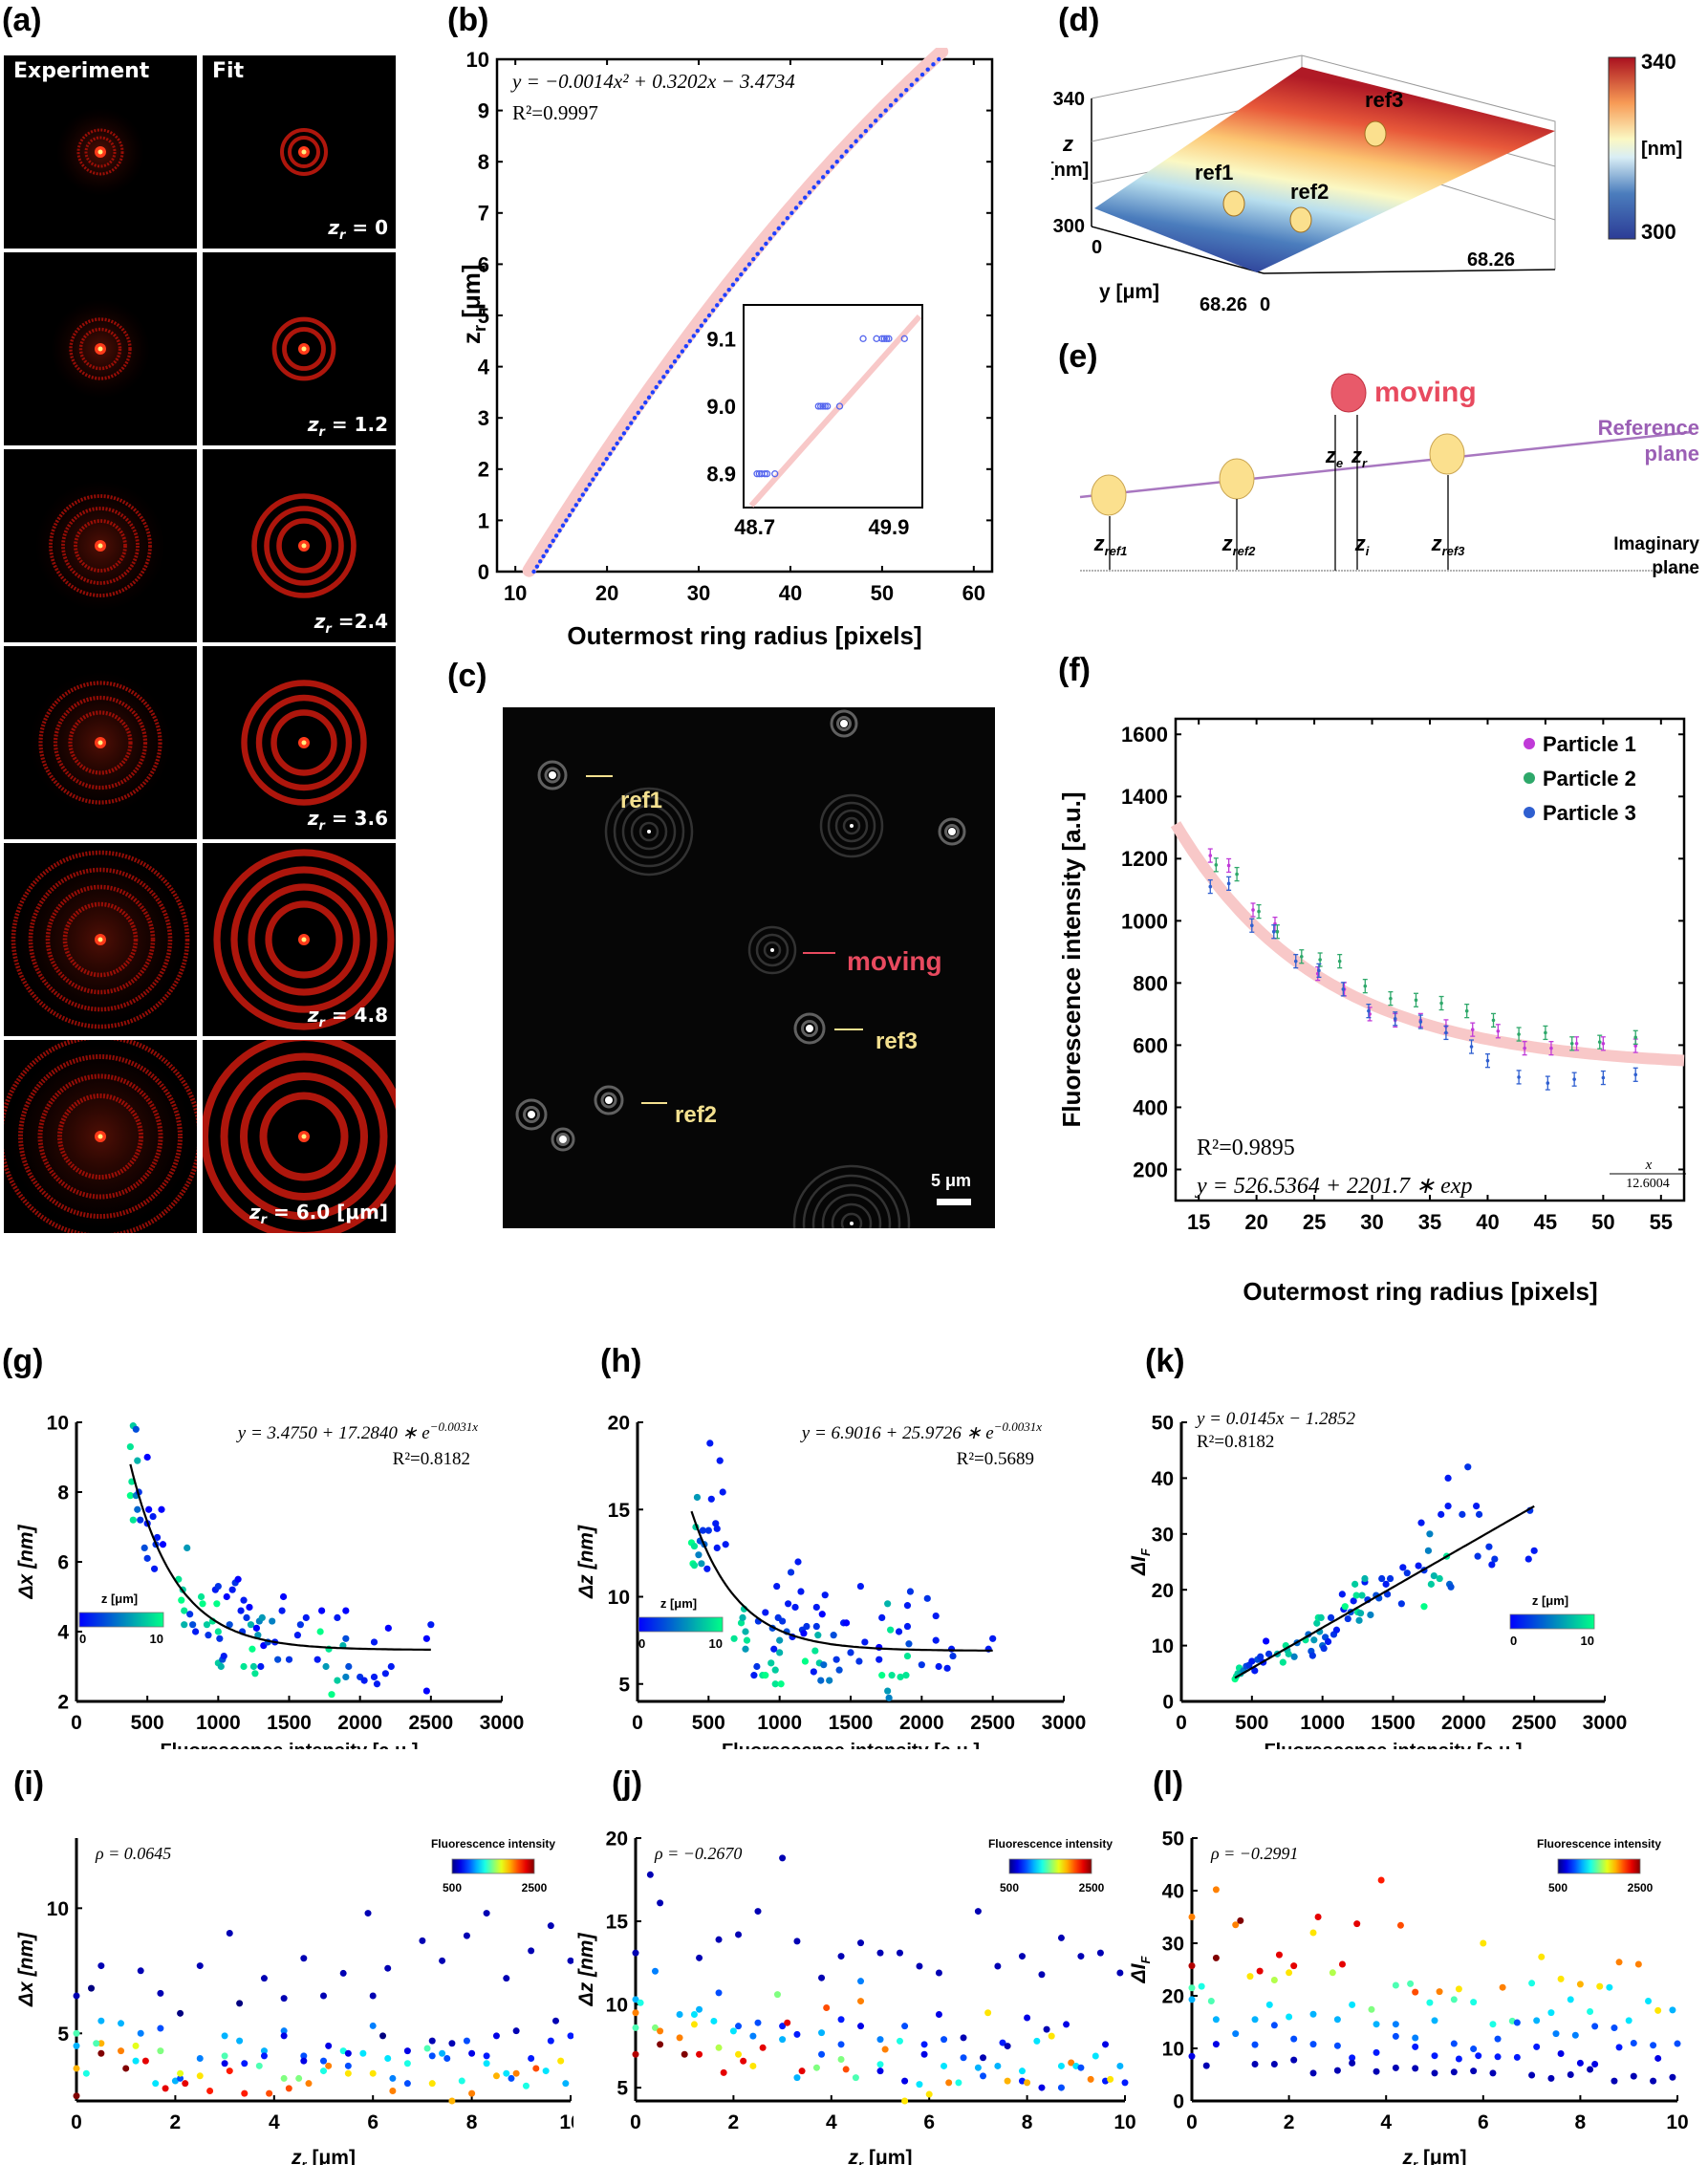 The width and height of the screenshot is (1708, 2165). What do you see at coordinates (483, 520) in the screenshot?
I see `y-tick-label: 1` at bounding box center [483, 520].